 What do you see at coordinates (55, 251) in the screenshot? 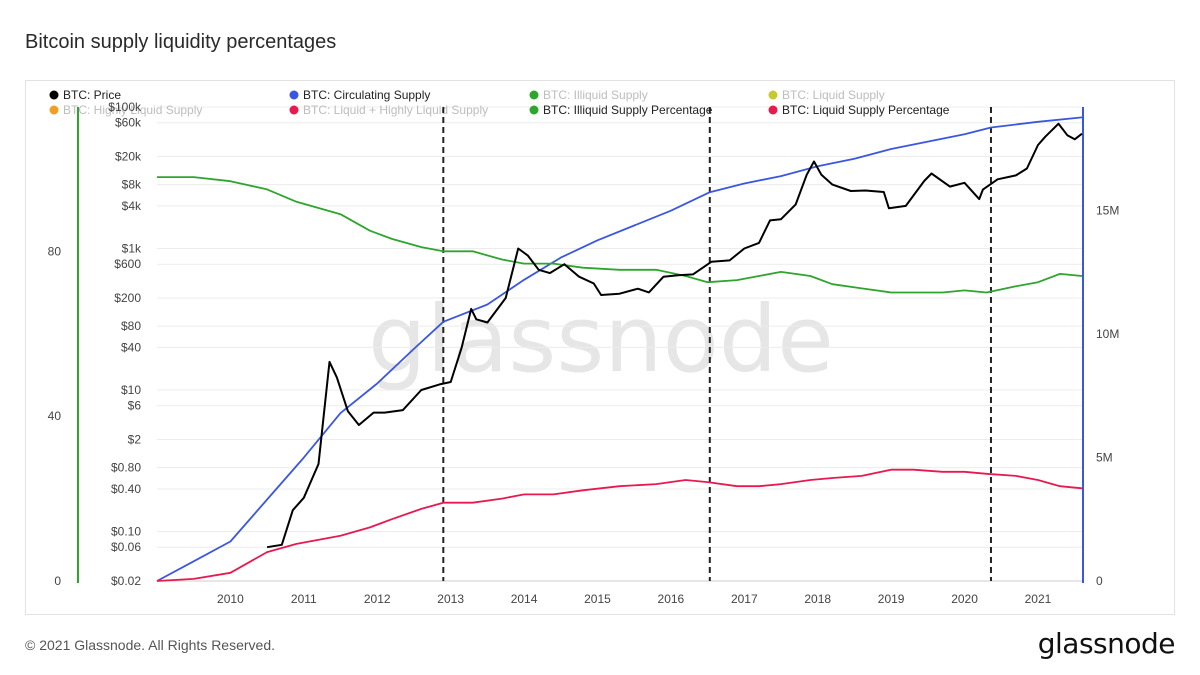
I see `percent-tick-label: 80` at bounding box center [55, 251].